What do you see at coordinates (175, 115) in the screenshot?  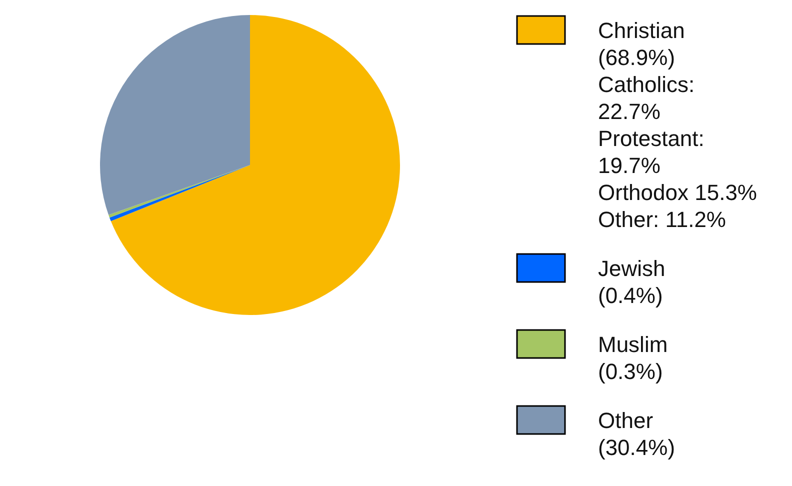 I see `pie-slice` at bounding box center [175, 115].